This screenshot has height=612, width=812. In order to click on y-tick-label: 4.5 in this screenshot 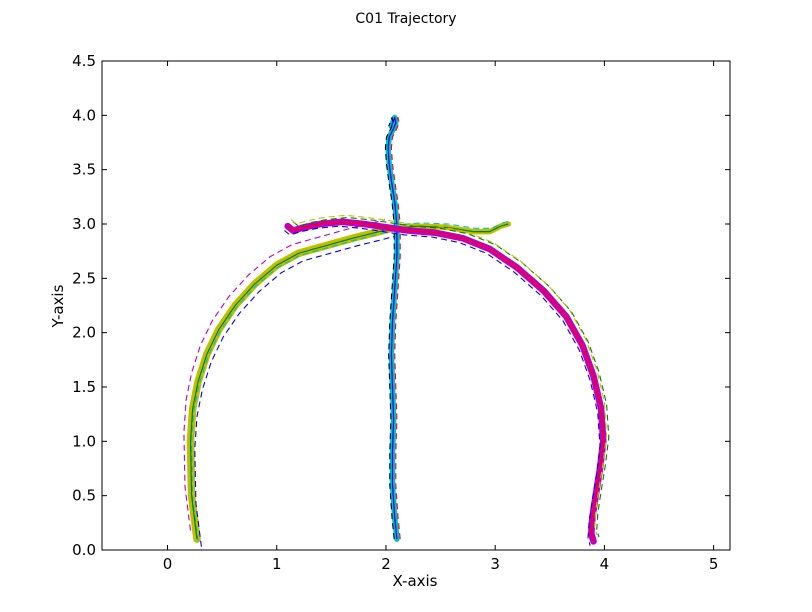, I will do `click(84, 61)`.